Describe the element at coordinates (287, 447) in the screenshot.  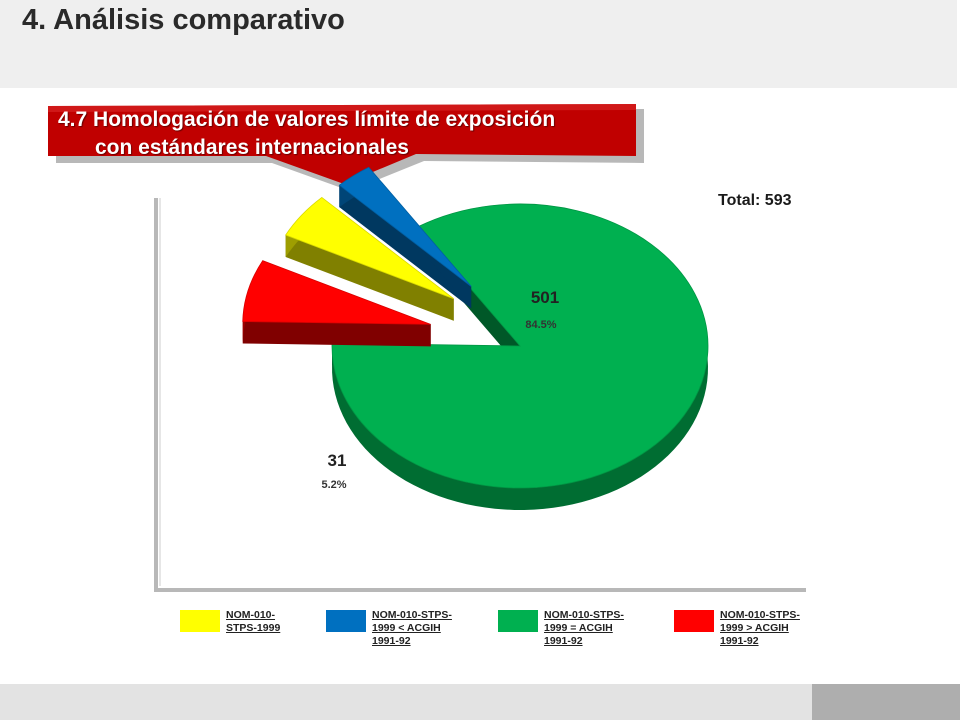
I see `pie-percent-label: 3.2%` at that location.